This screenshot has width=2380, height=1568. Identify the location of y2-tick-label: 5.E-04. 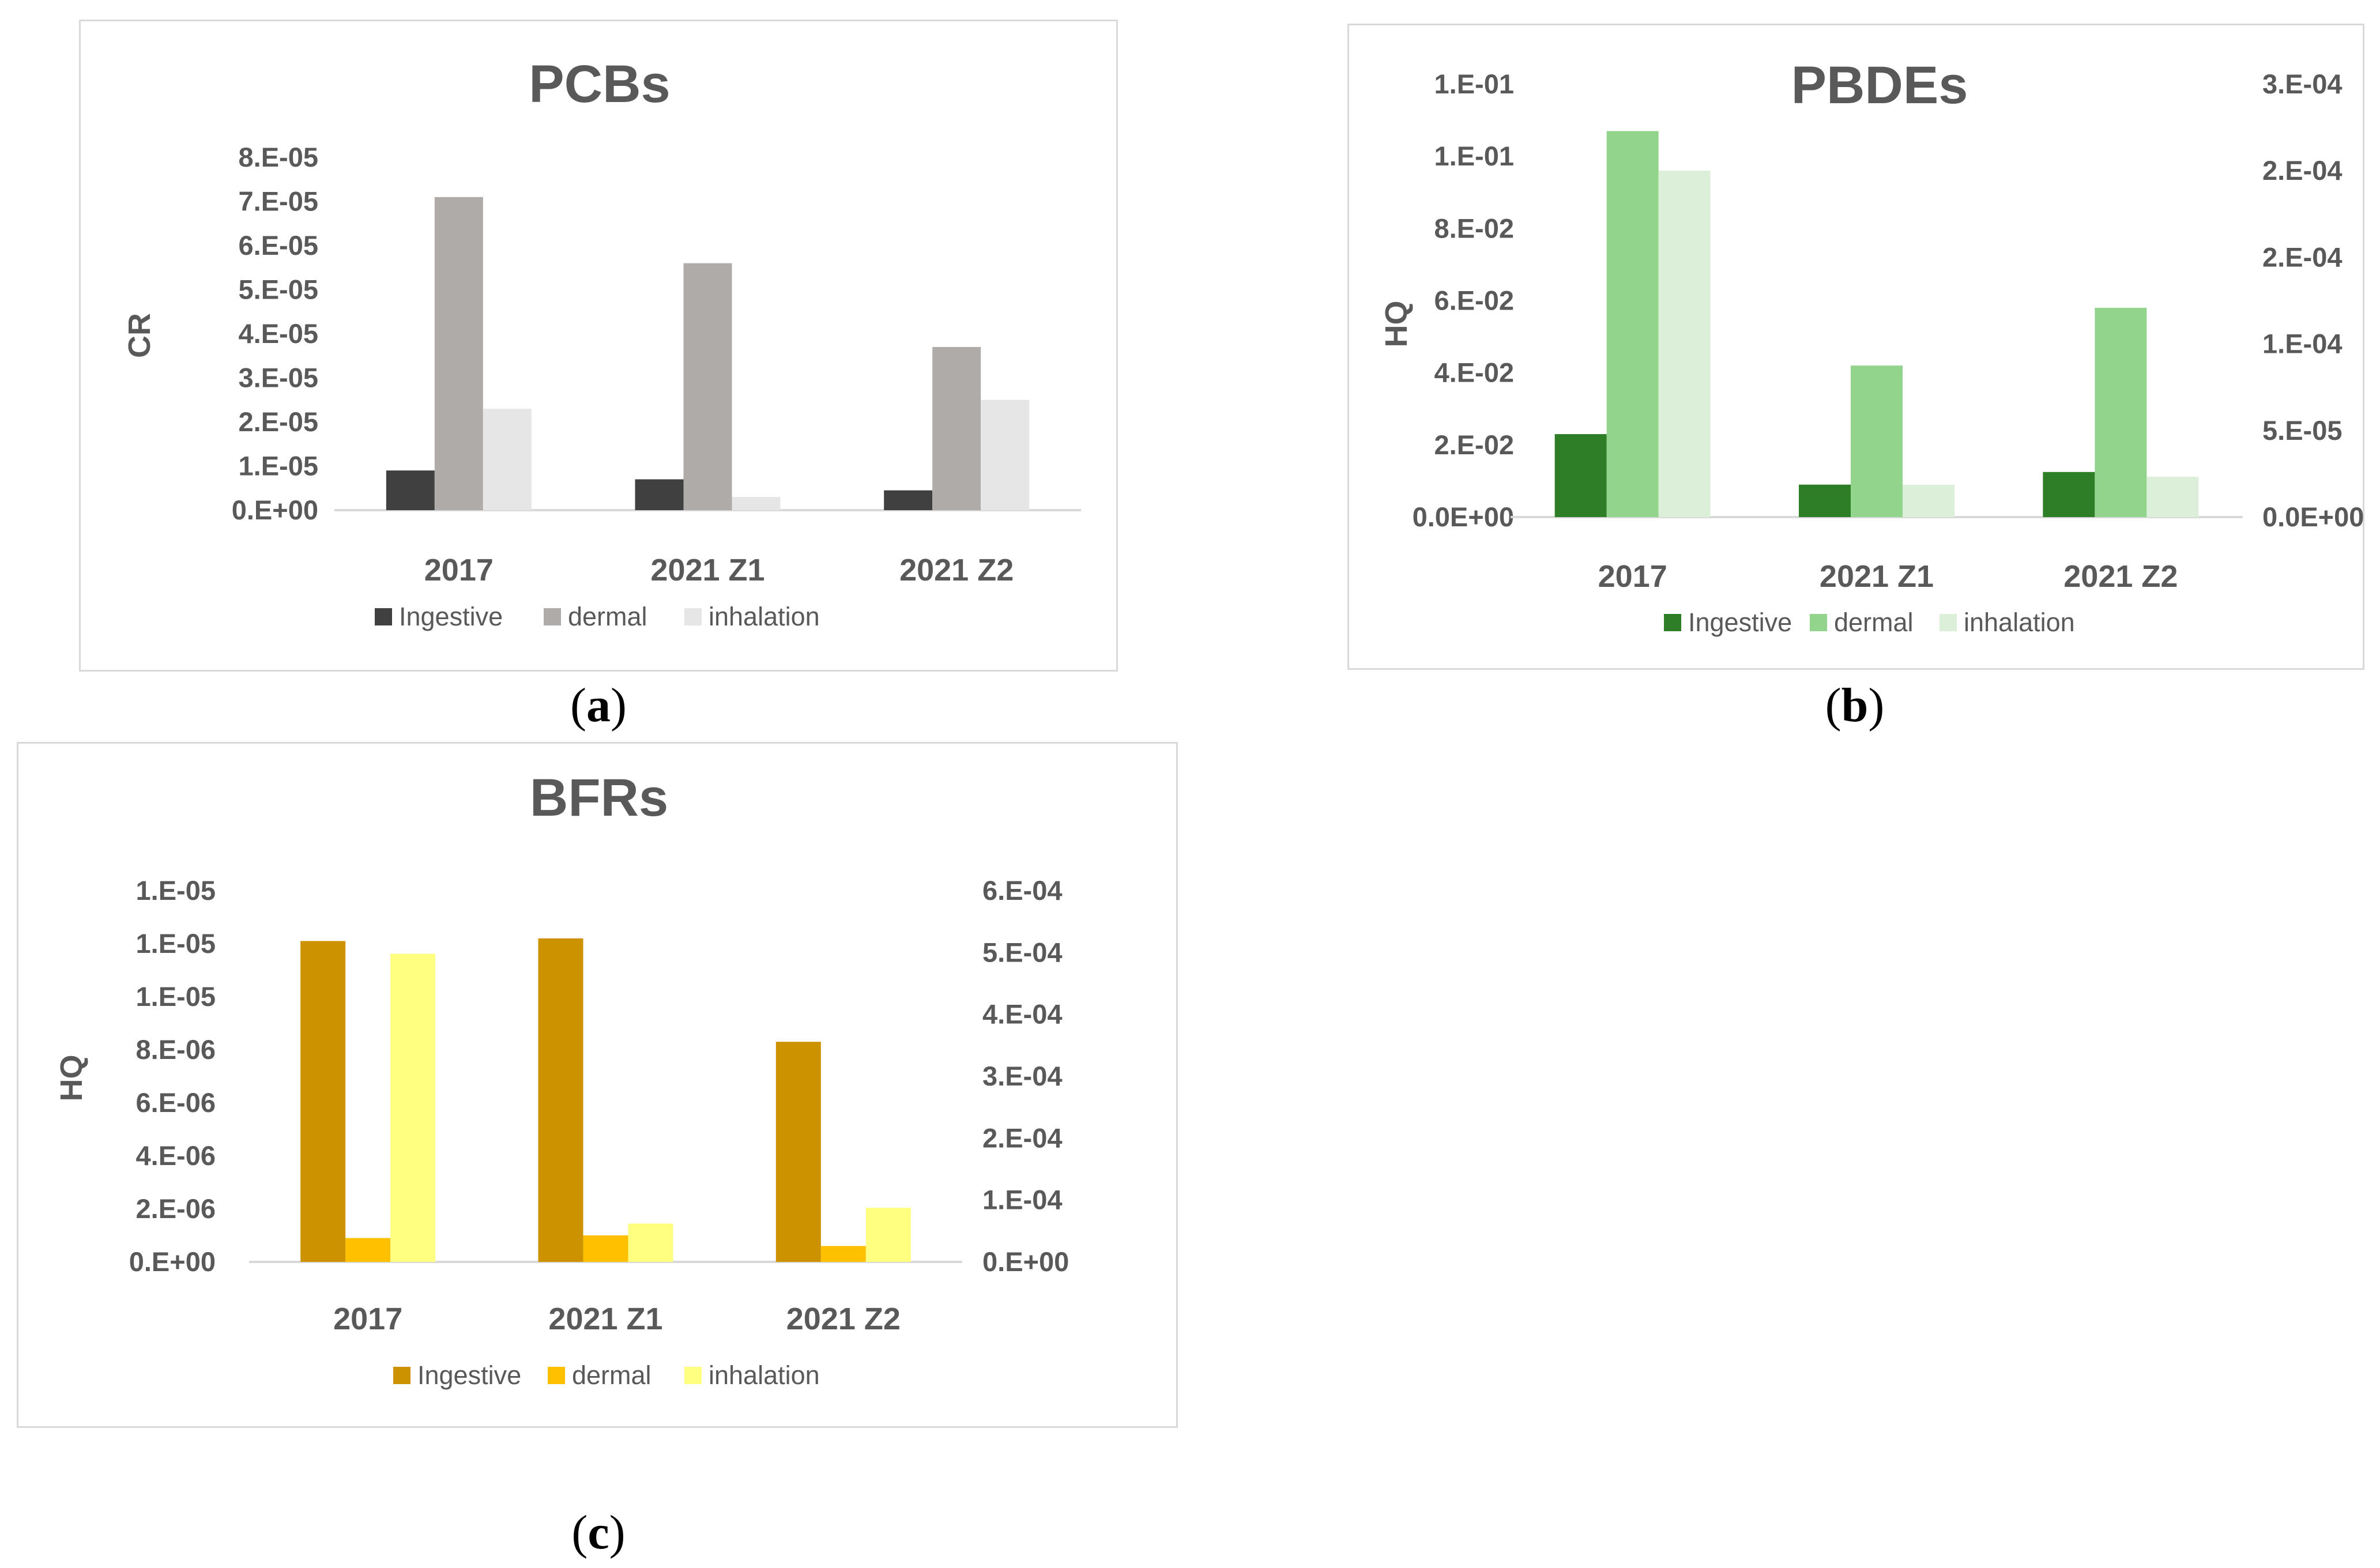
(1022, 952).